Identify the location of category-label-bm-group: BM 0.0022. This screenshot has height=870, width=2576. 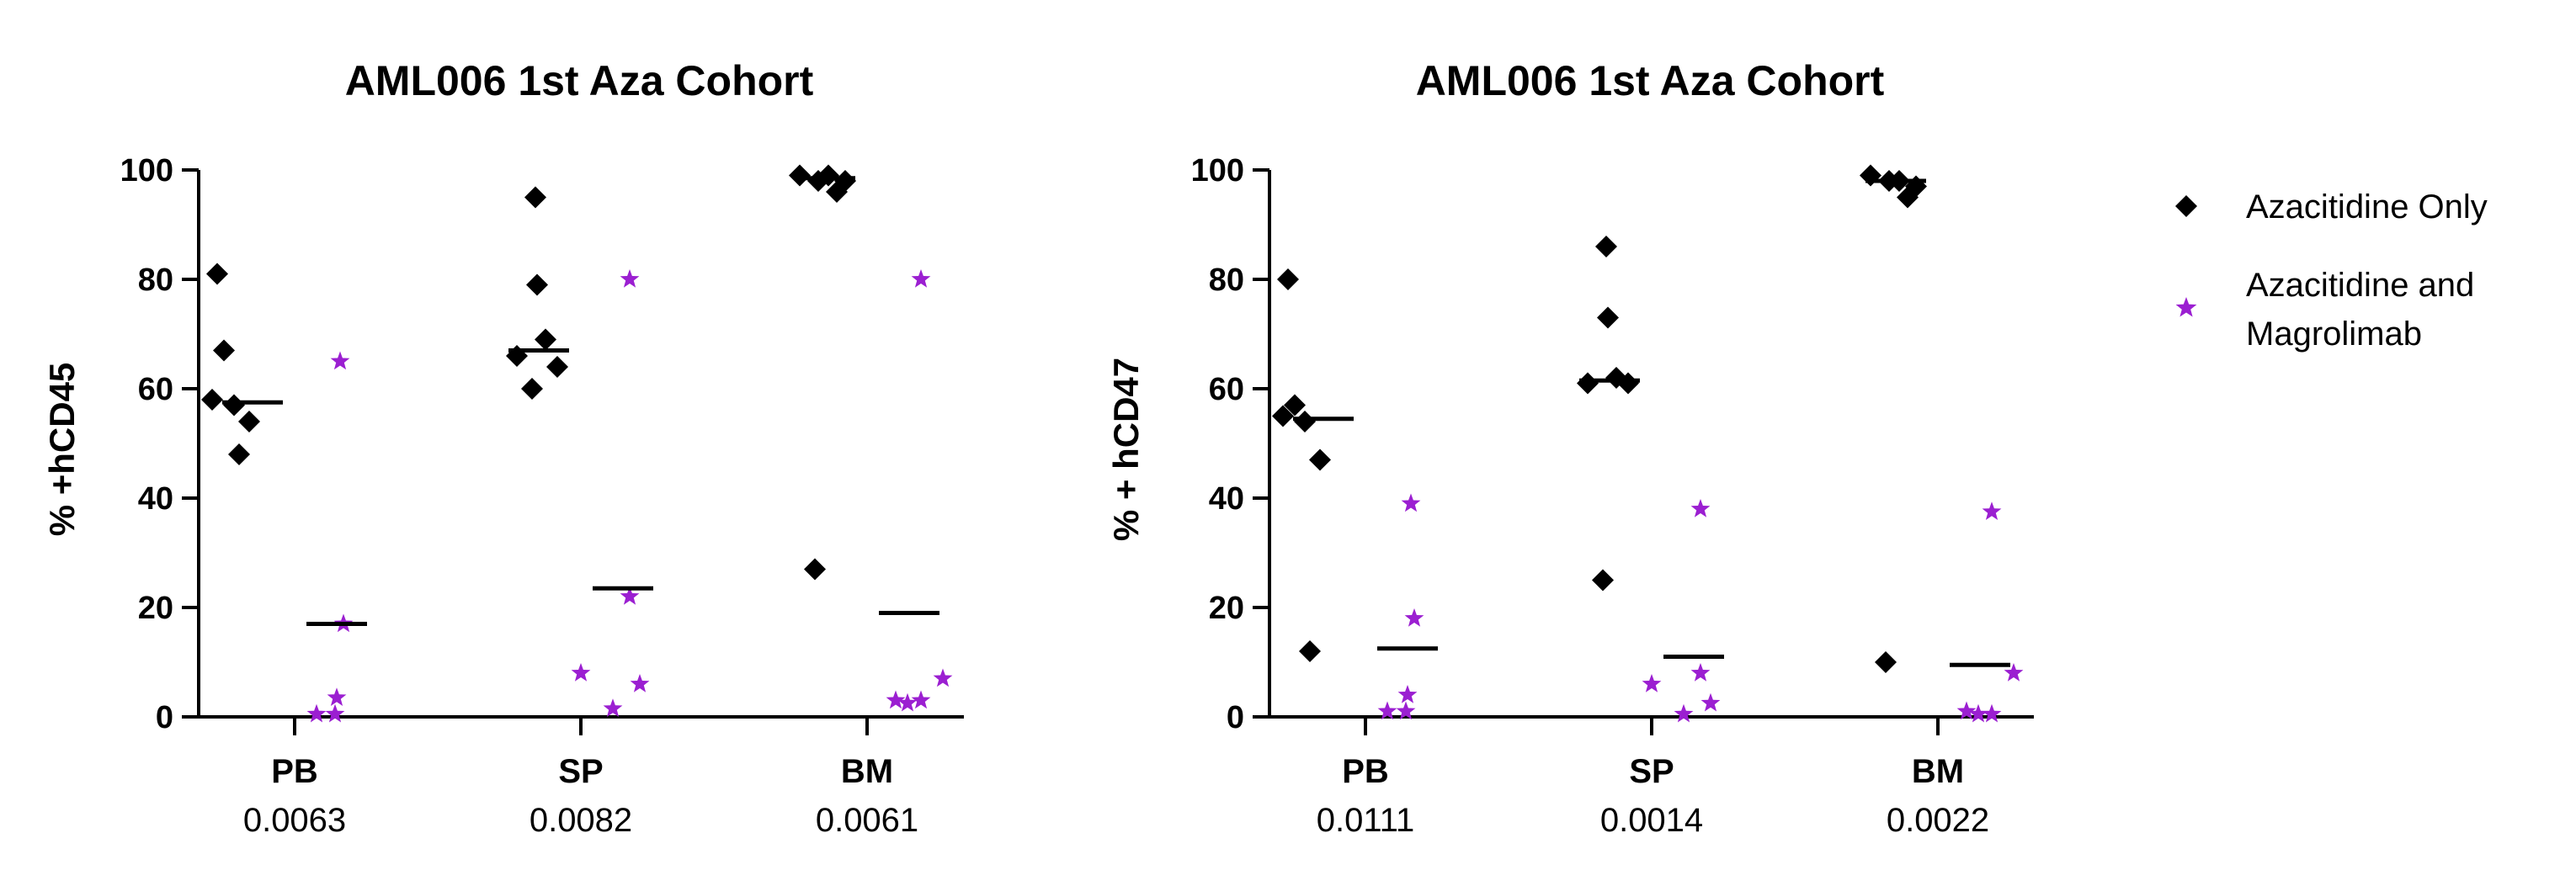
(1938, 778).